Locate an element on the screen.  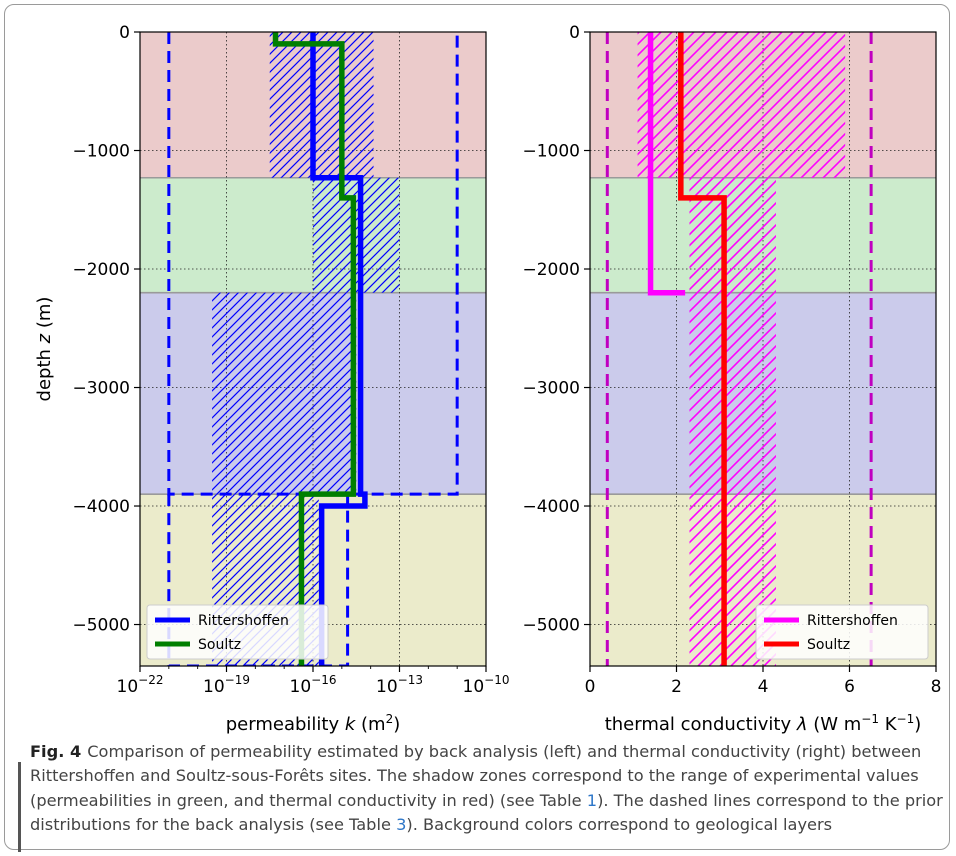
x-tick-label: 8 is located at coordinates (936, 687).